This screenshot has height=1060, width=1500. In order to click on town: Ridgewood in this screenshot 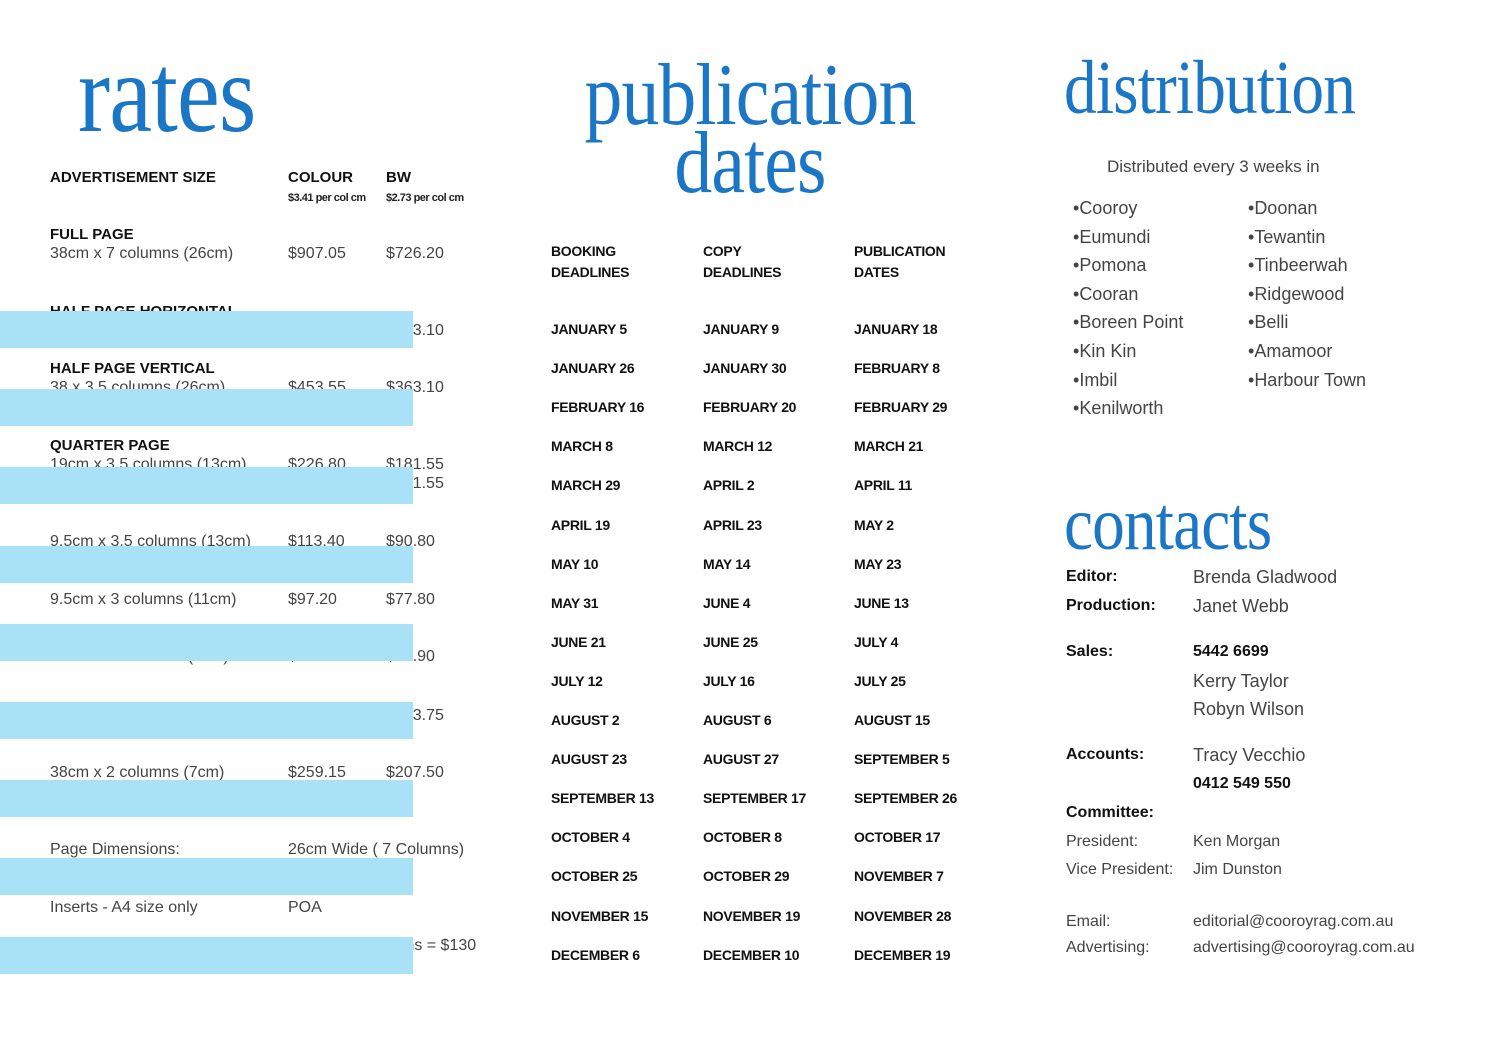, I will do `click(1296, 294)`.